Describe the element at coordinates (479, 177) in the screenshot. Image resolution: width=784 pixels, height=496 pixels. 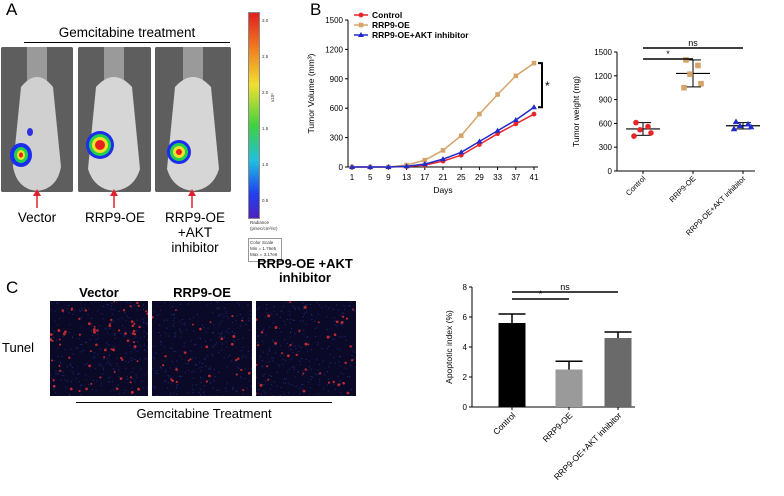
I see `x-tick-label: 29` at that location.